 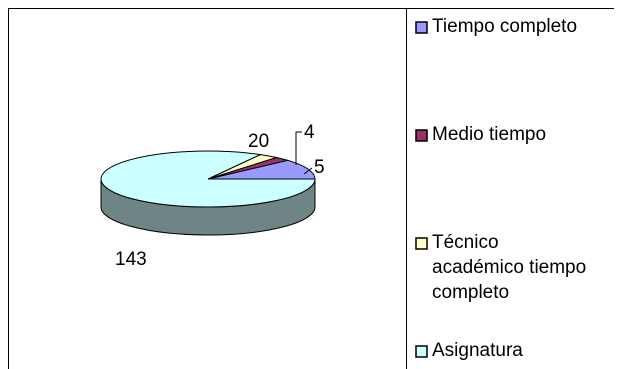 What do you see at coordinates (504, 26) in the screenshot?
I see `legend-label-0: Tiempo completo` at bounding box center [504, 26].